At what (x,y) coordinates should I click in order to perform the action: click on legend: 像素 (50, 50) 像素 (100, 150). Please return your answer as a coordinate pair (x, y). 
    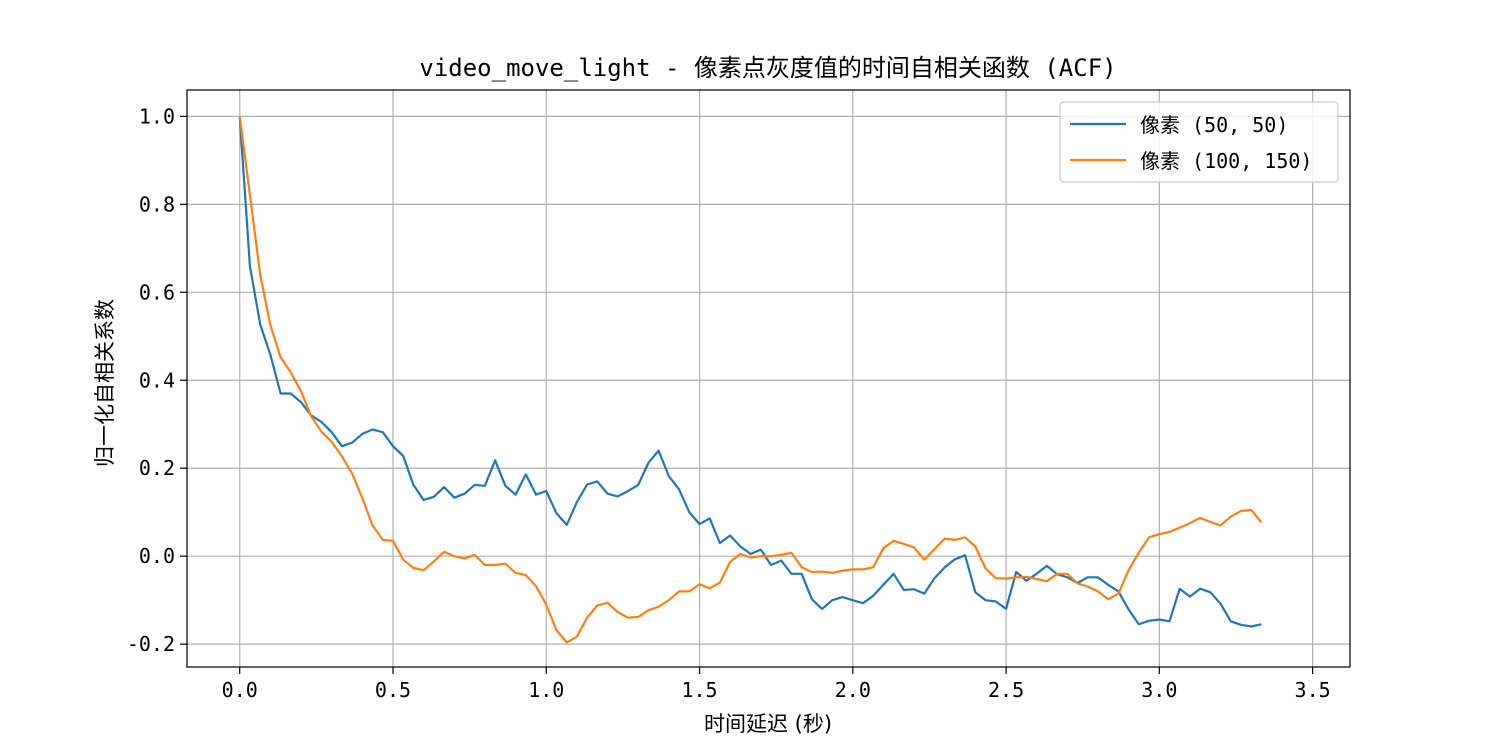
    Looking at the image, I should click on (1199, 142).